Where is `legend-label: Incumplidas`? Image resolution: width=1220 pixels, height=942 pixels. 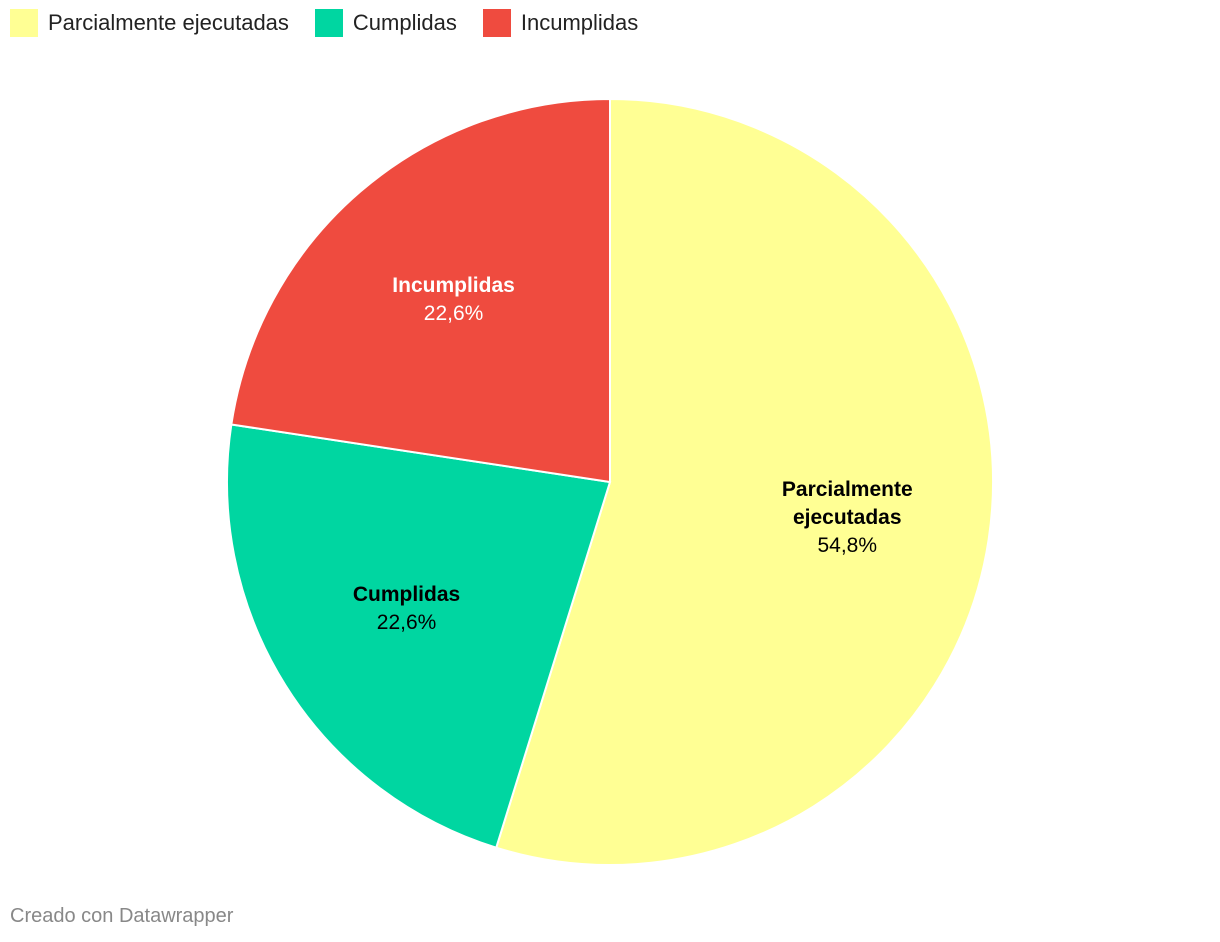 legend-label: Incumplidas is located at coordinates (579, 22).